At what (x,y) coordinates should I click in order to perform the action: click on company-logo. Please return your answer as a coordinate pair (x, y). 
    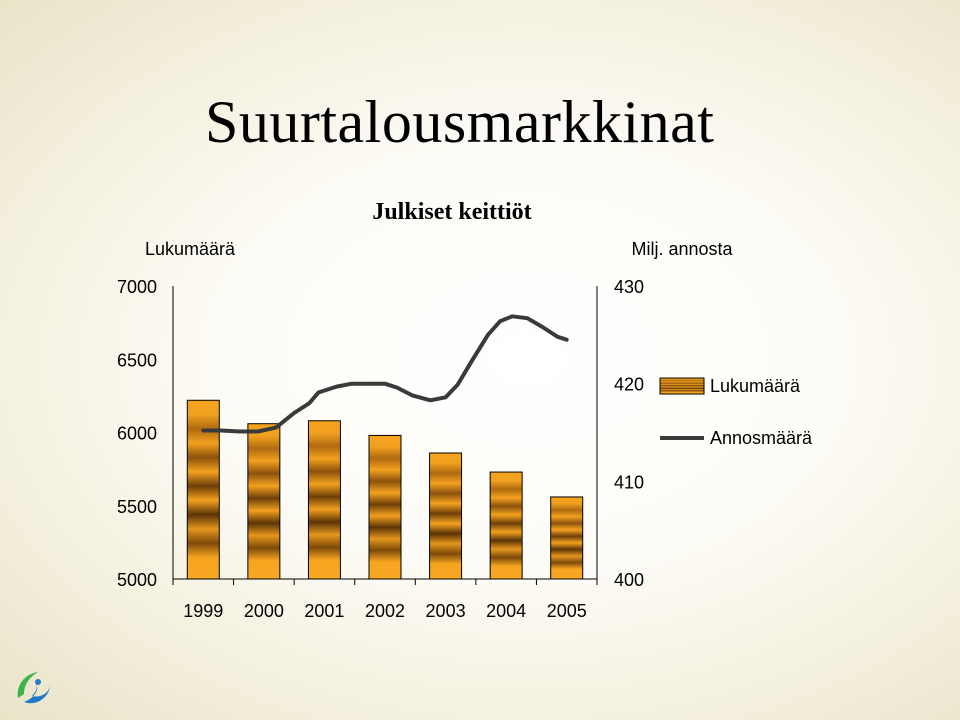
    Looking at the image, I should click on (33, 688).